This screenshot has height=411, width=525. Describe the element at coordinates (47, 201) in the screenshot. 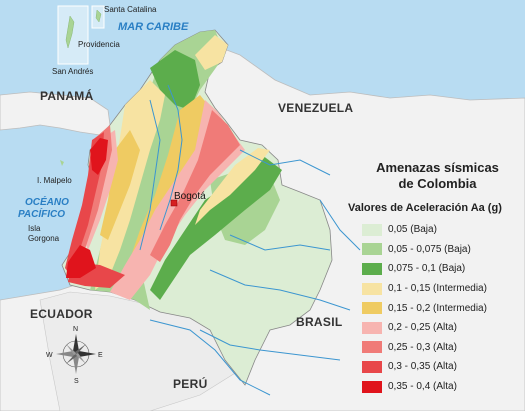

I see `pacific-label-1: OCÉANO` at that location.